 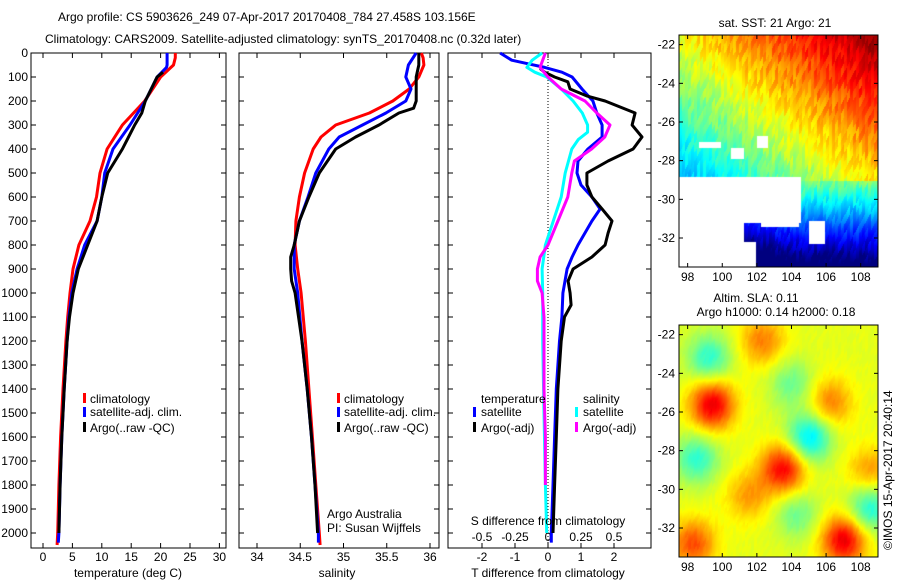 I want to click on y-tick-label: 1200, so click(x=14, y=341).